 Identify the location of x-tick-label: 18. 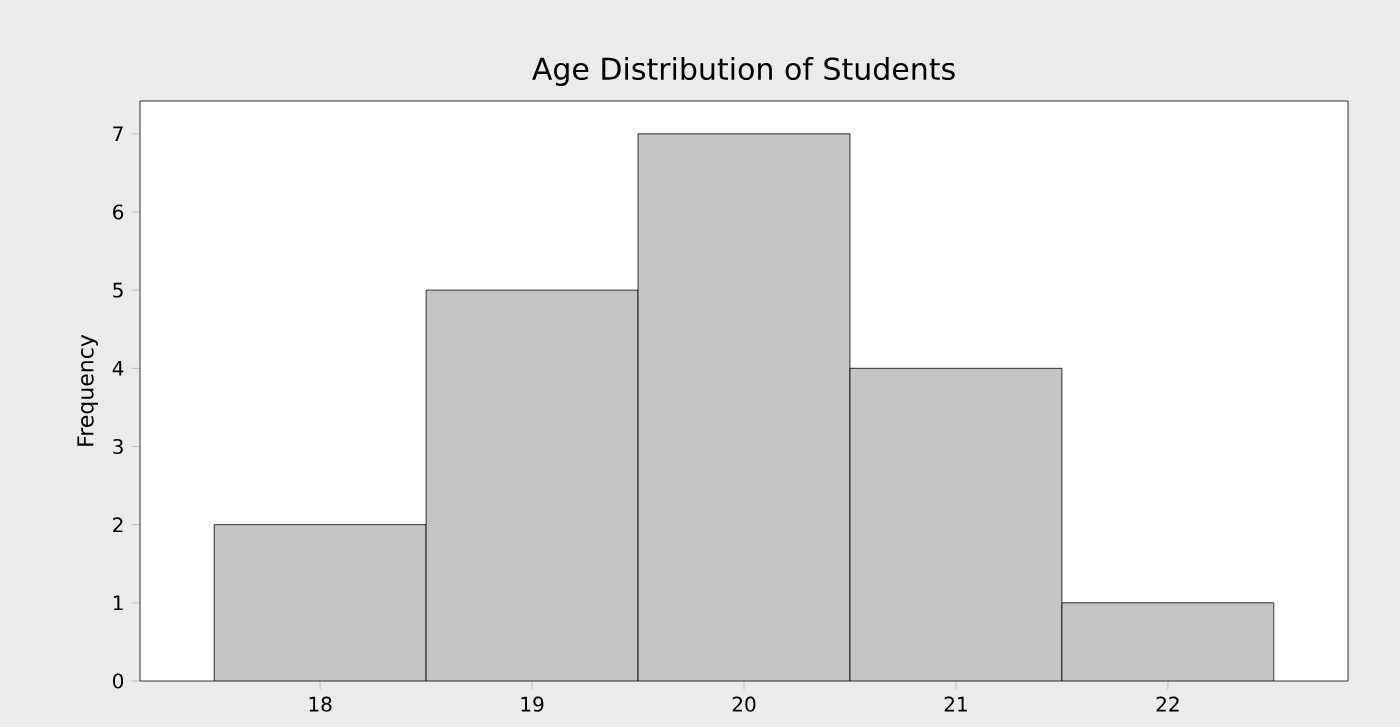
(320, 704).